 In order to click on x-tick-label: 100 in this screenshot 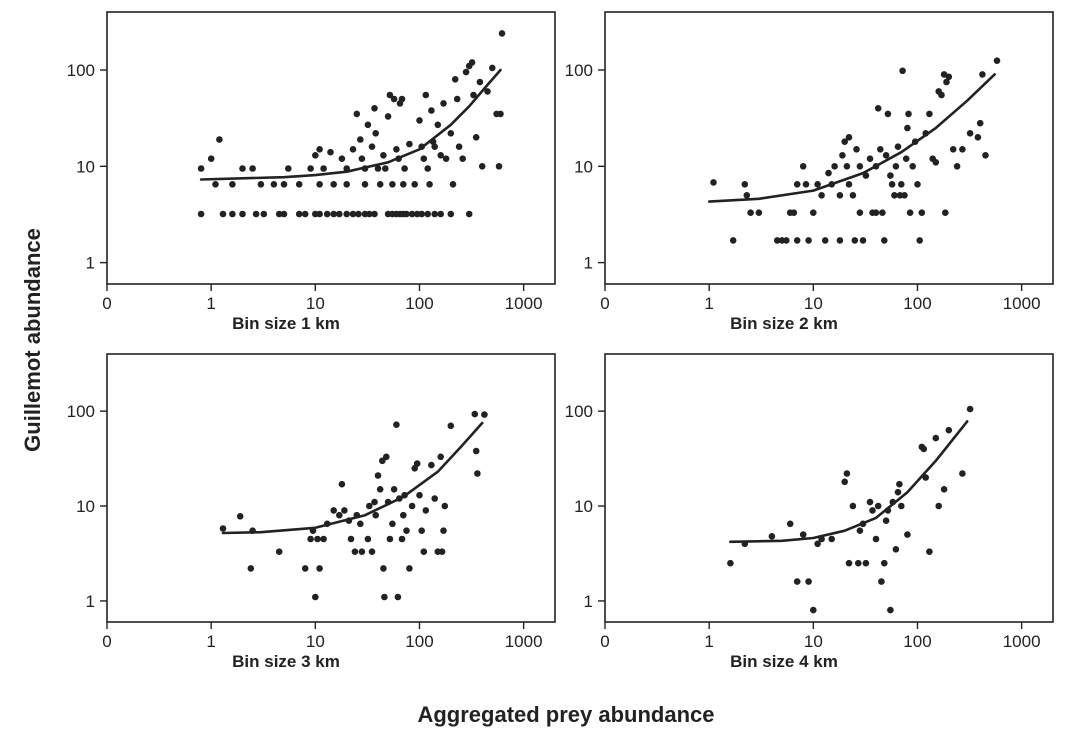, I will do `click(917, 641)`.